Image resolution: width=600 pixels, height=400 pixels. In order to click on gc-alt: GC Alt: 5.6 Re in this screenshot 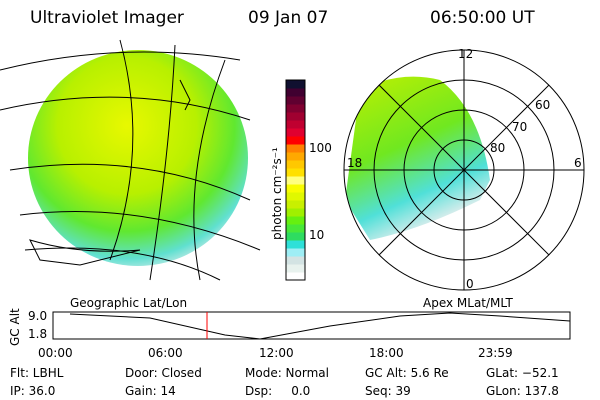, I will do `click(407, 373)`.